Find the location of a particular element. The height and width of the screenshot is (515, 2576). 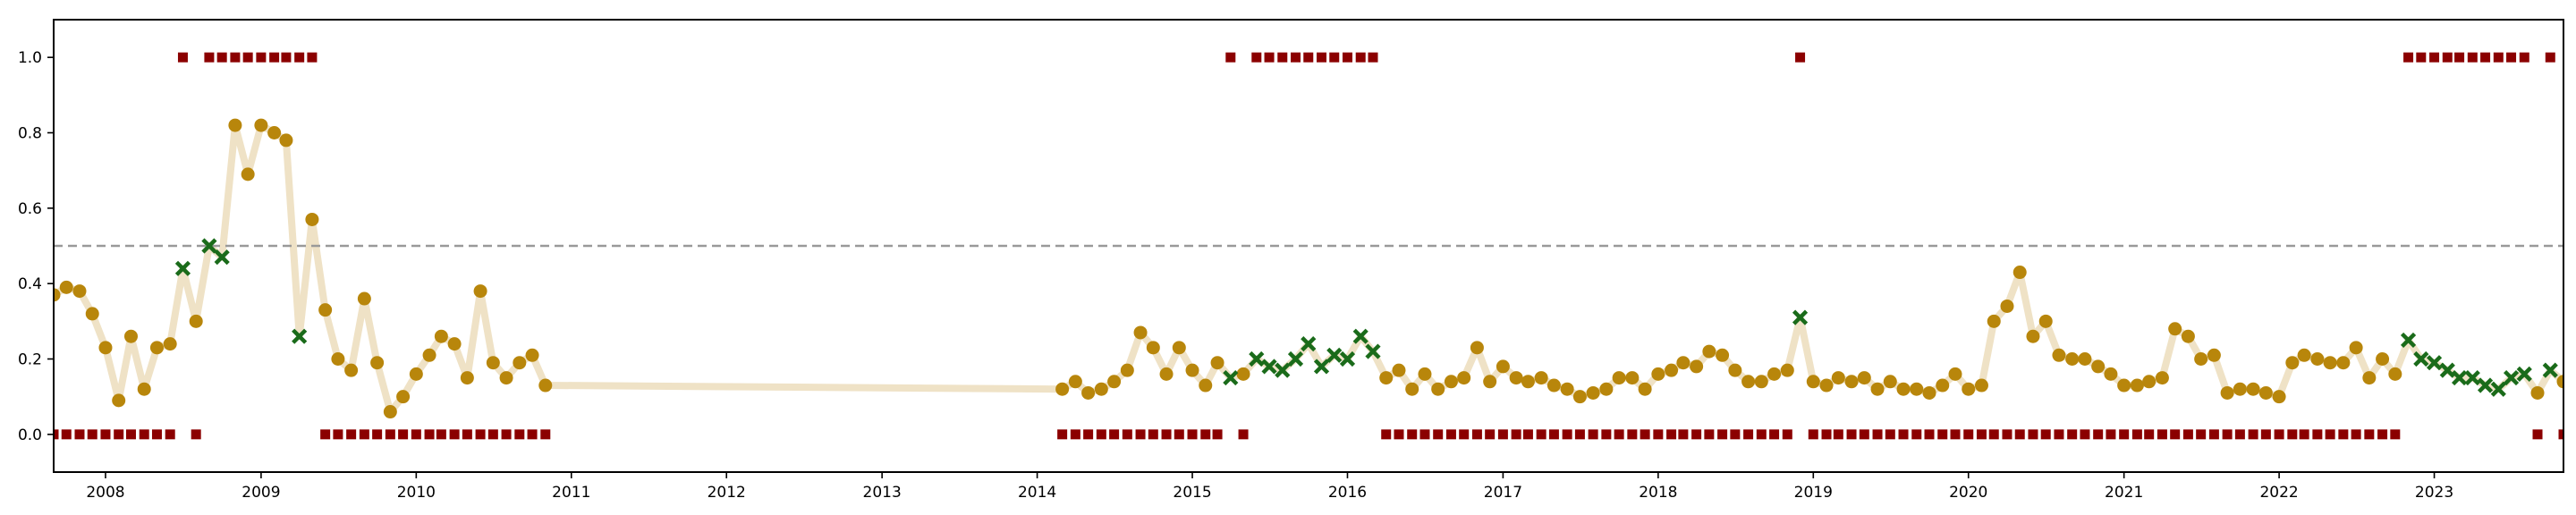

x-tick-label: 2023 is located at coordinates (2434, 493).